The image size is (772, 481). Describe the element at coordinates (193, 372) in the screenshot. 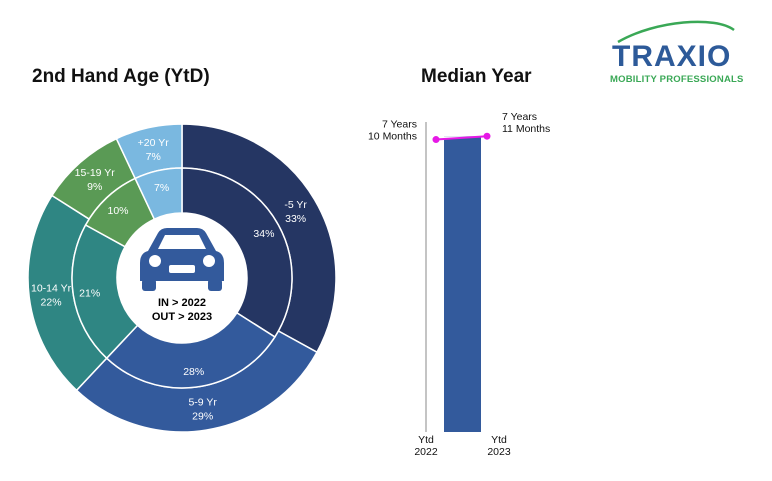

I see `inner-value-label: 28%` at that location.